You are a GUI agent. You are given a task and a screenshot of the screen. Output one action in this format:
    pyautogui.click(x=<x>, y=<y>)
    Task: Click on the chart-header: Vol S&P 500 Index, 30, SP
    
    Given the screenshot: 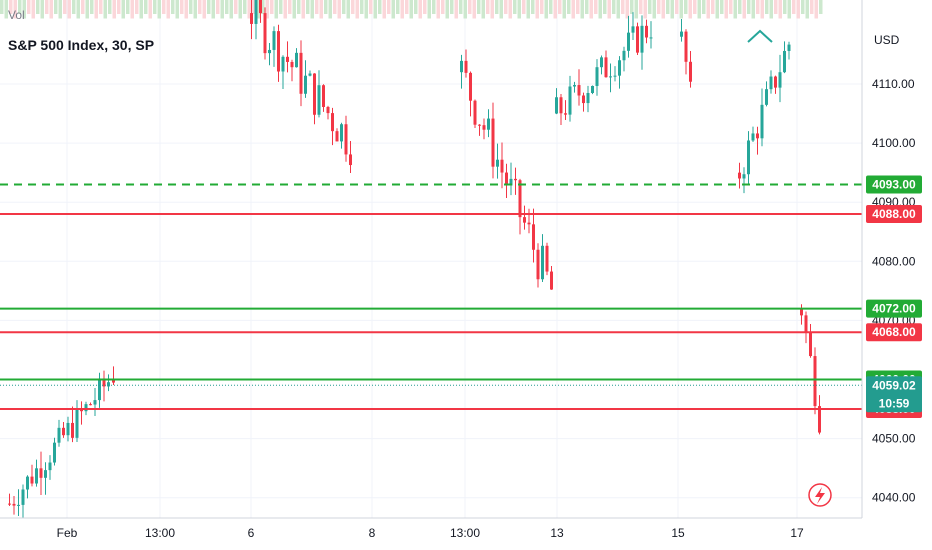 What is the action you would take?
    pyautogui.click(x=81, y=30)
    